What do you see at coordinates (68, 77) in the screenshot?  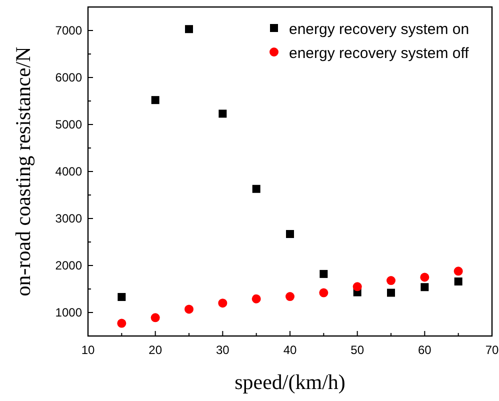 I see `y-tick-label: 6000` at bounding box center [68, 77].